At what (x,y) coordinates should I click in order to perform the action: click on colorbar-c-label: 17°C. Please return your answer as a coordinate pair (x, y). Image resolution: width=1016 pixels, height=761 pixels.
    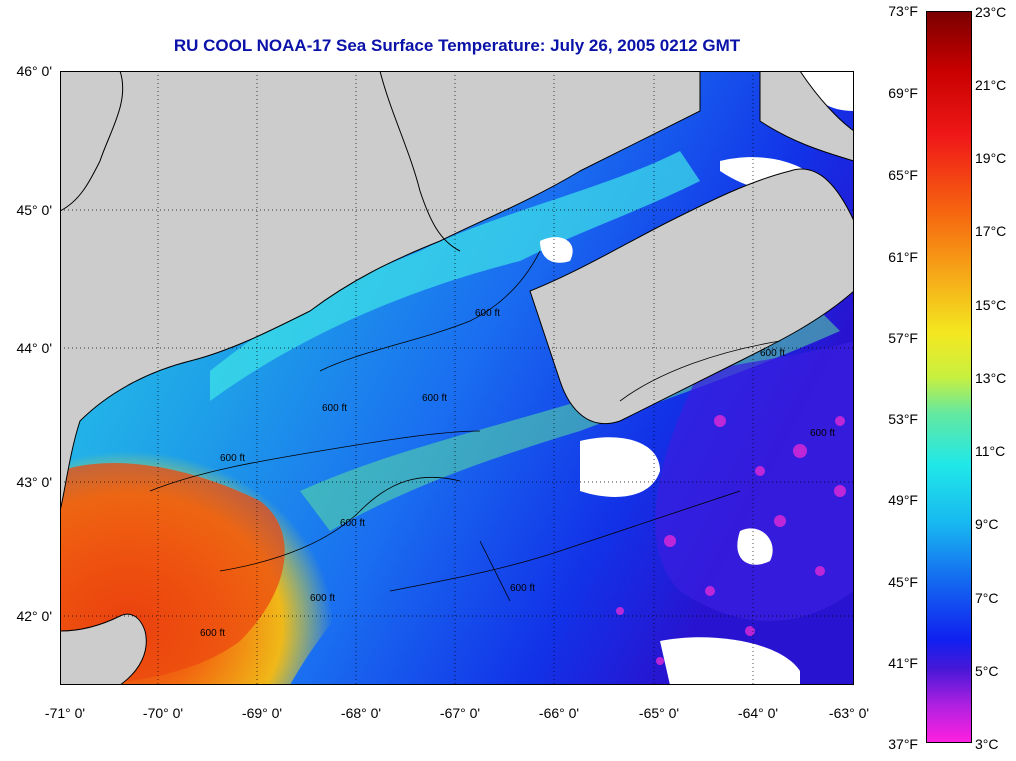
    Looking at the image, I should click on (991, 231).